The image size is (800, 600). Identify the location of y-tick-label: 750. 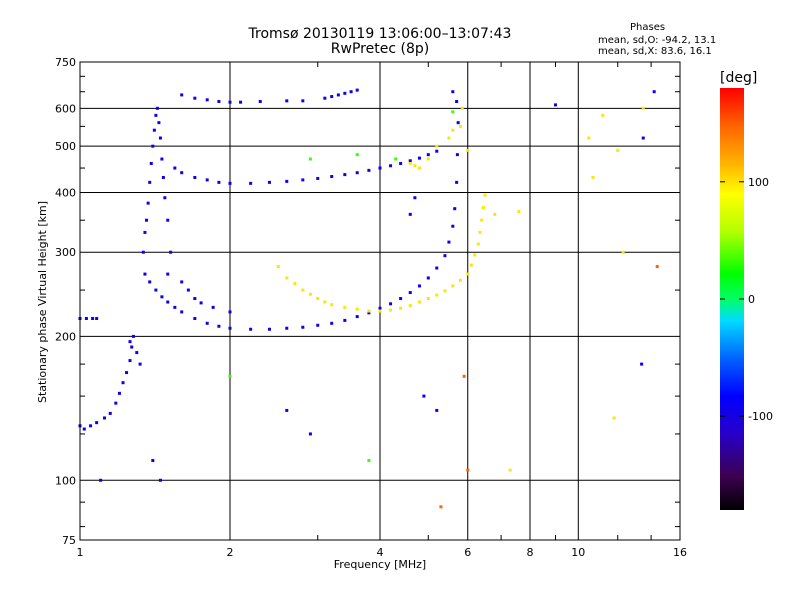
(65, 62).